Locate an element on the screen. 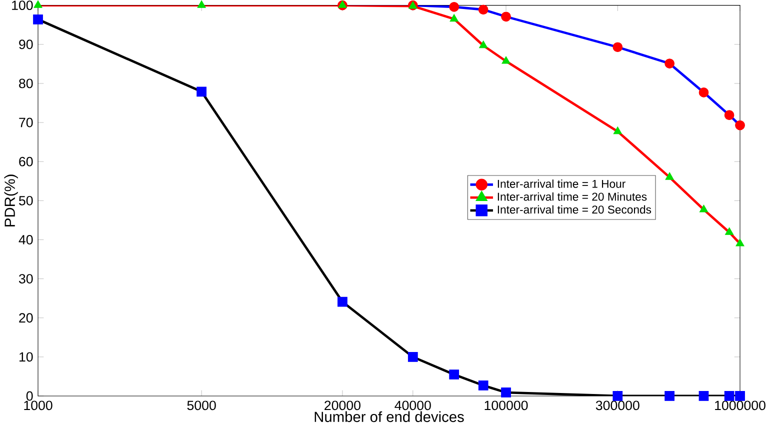 The width and height of the screenshot is (775, 441). x-tick-label: 1000000 is located at coordinates (740, 405).